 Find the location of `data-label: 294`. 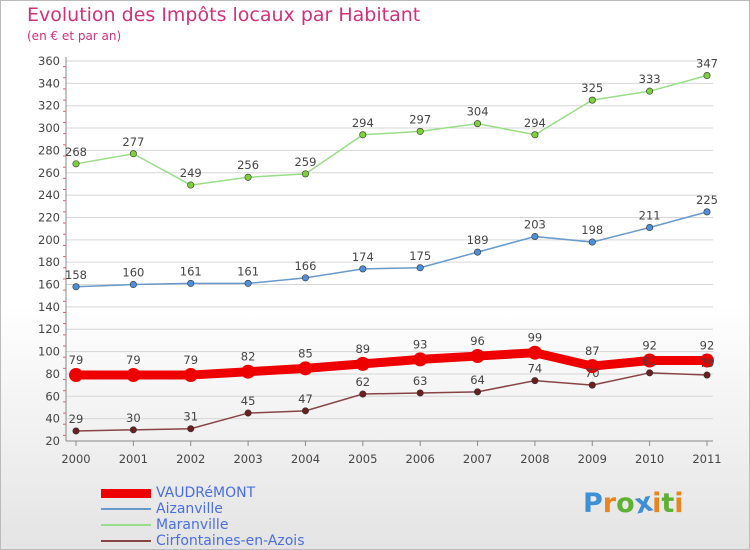

data-label: 294 is located at coordinates (535, 123).